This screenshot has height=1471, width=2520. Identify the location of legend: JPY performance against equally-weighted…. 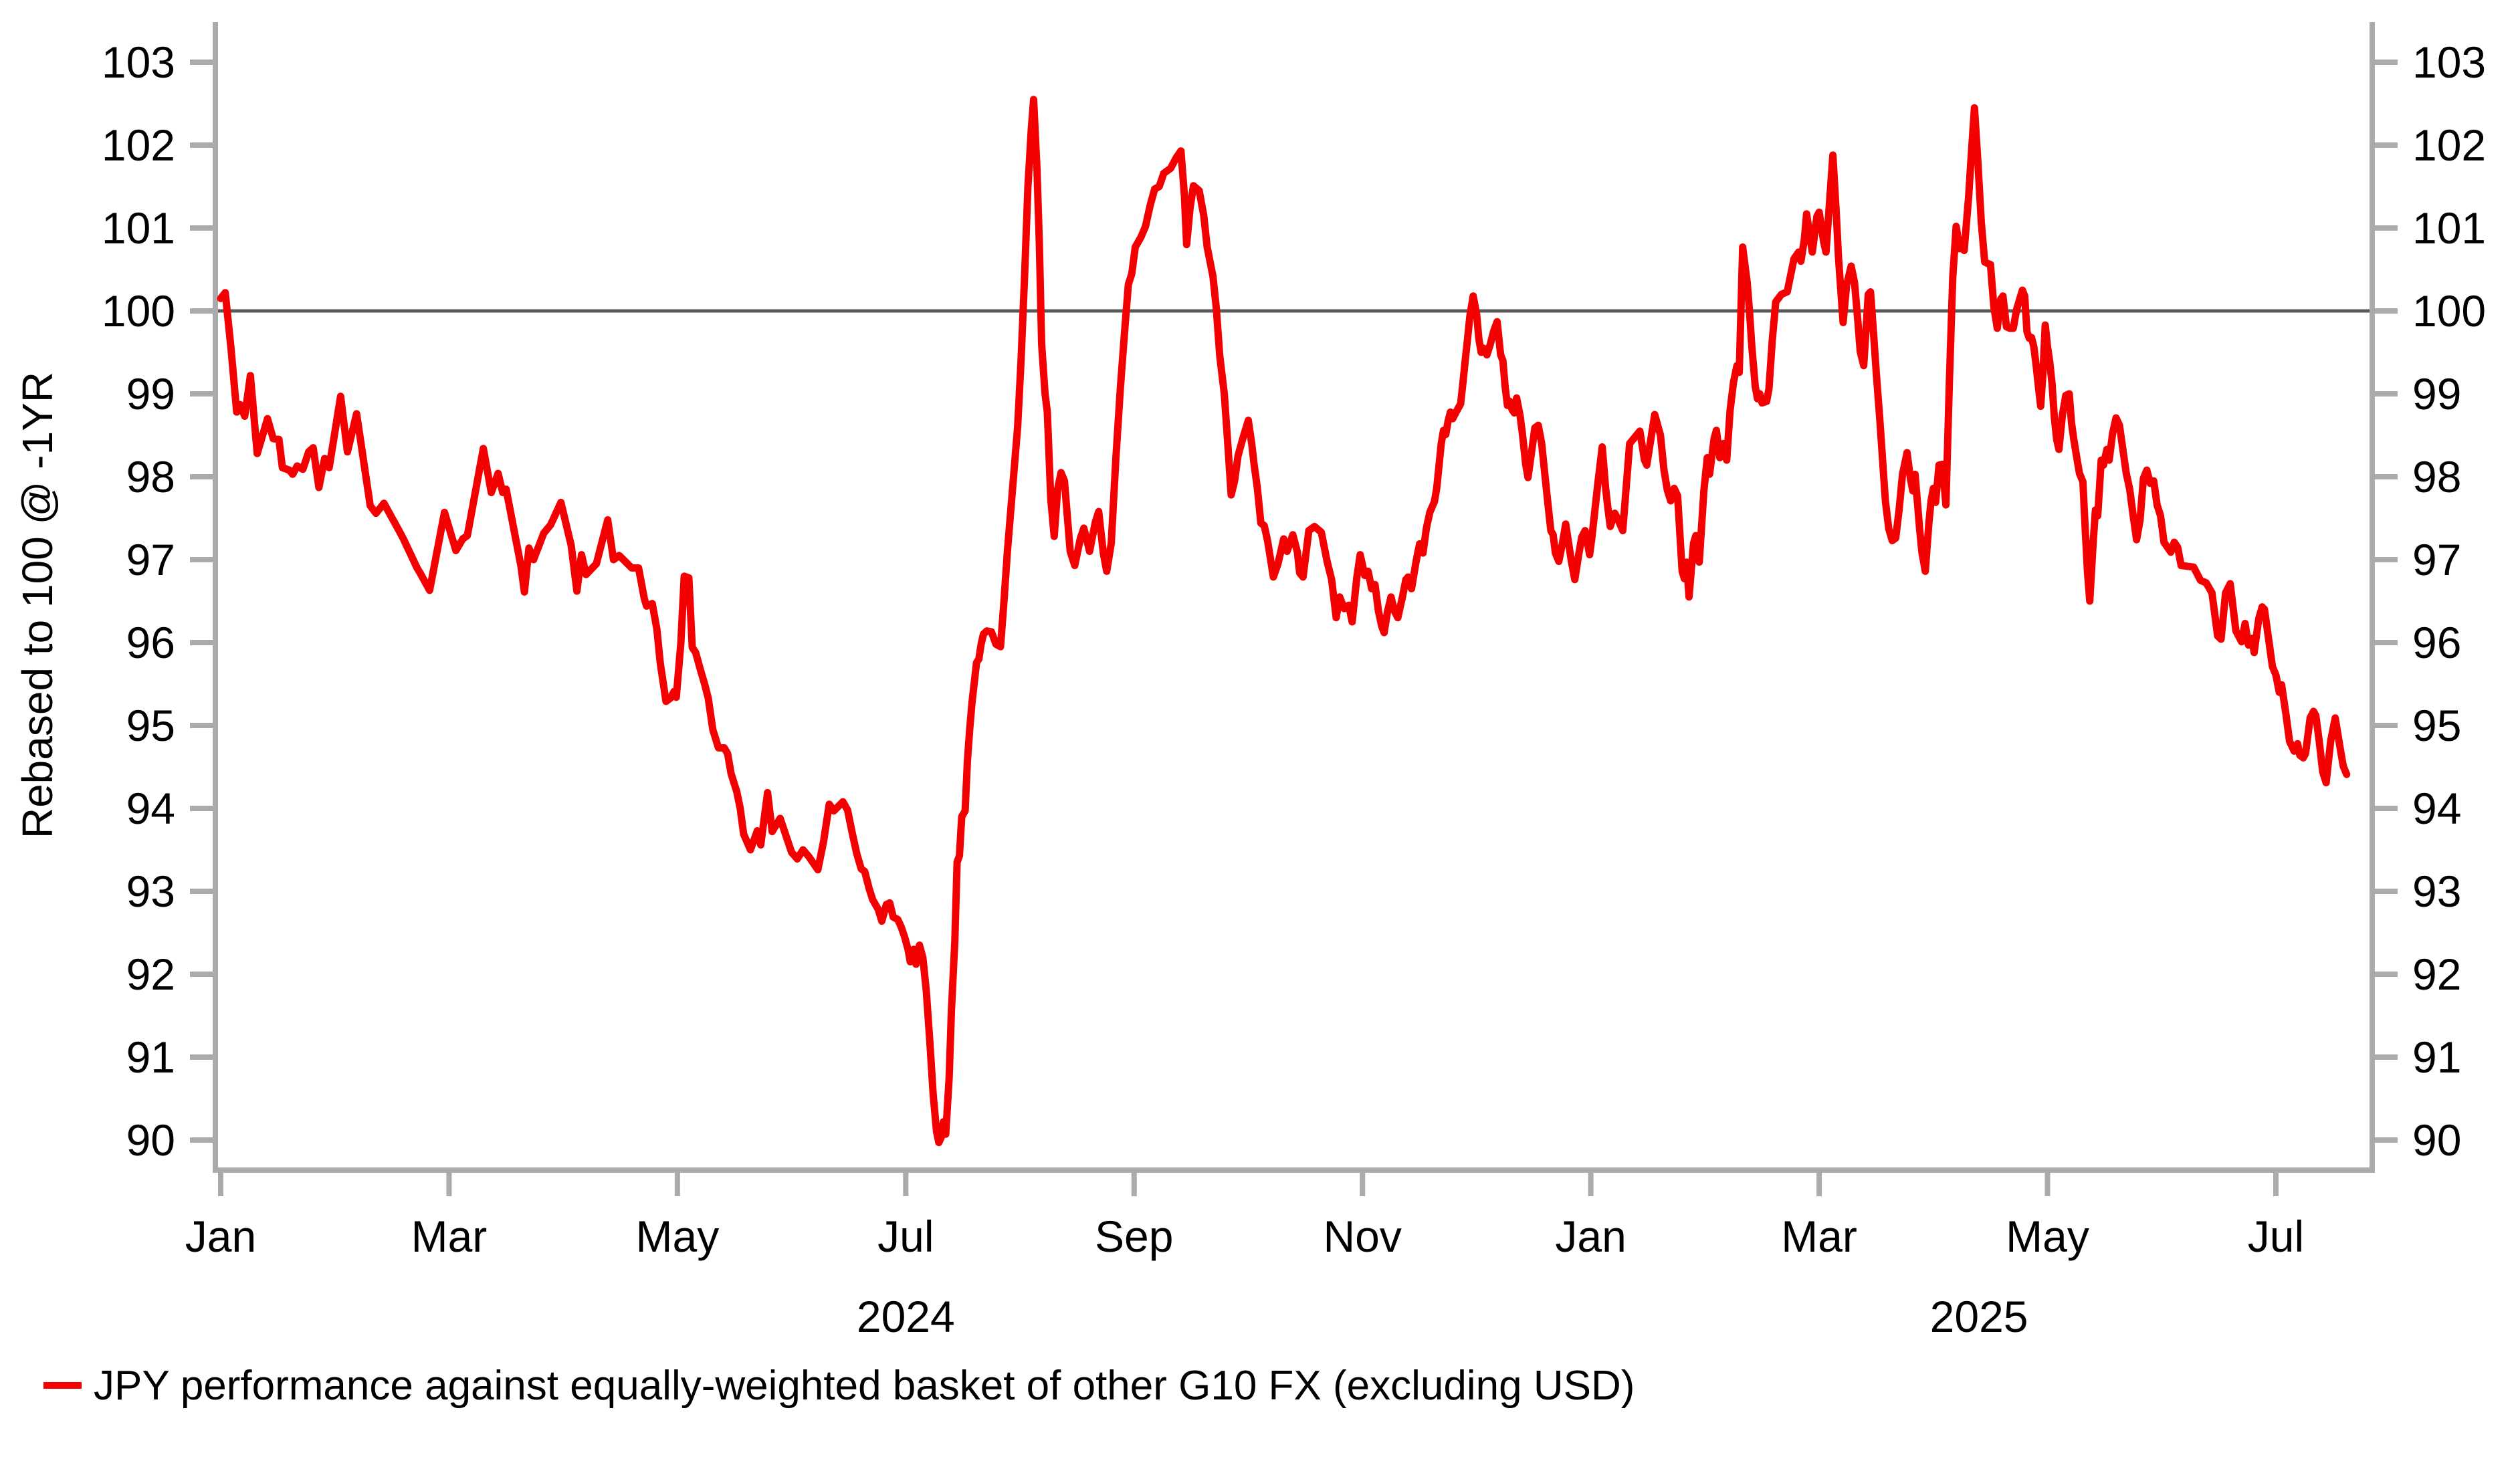
(839, 1386).